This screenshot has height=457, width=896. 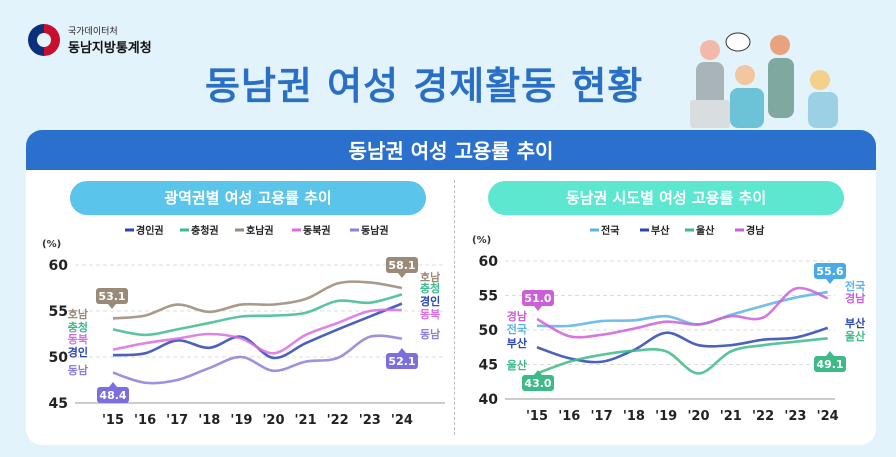 What do you see at coordinates (430, 301) in the screenshot?
I see `series-end-label: 경인` at bounding box center [430, 301].